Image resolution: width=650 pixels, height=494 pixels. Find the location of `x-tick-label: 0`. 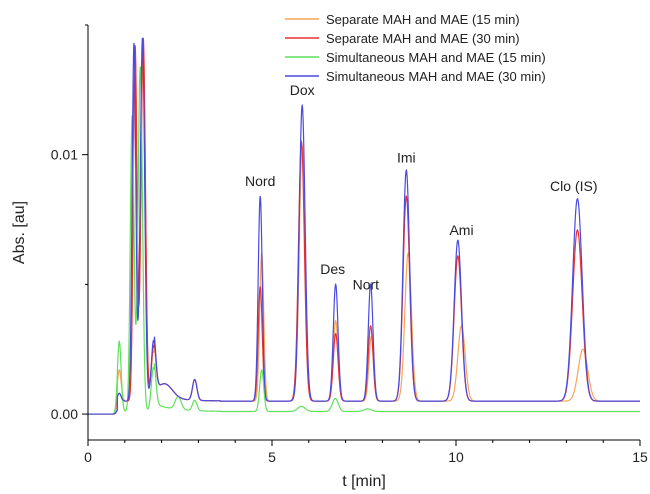

x-tick-label: 0 is located at coordinates (88, 457).